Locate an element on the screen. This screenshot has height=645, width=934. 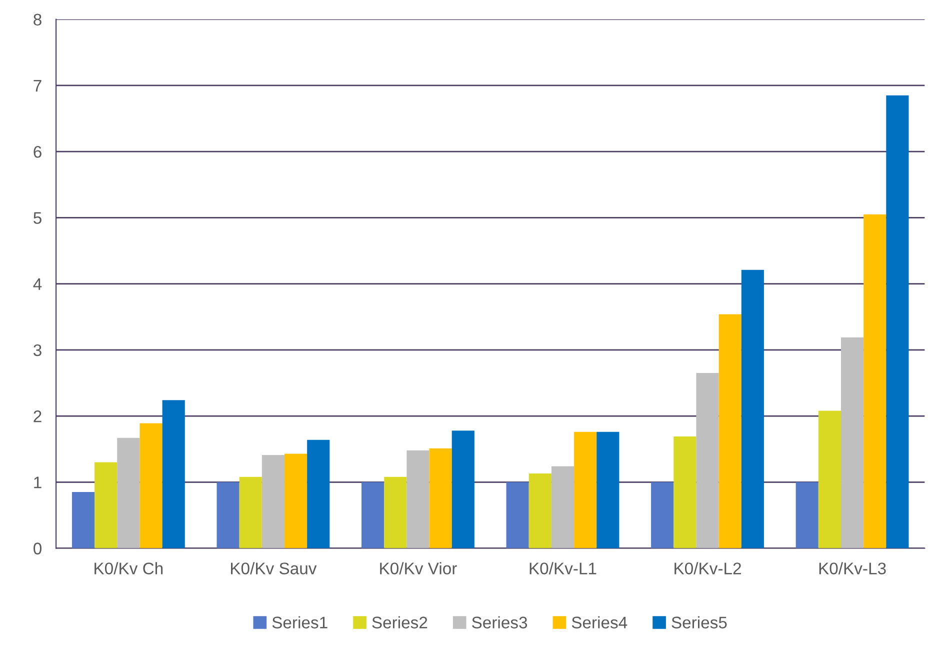
x-tick-label: K0/Kv Ch is located at coordinates (128, 568).